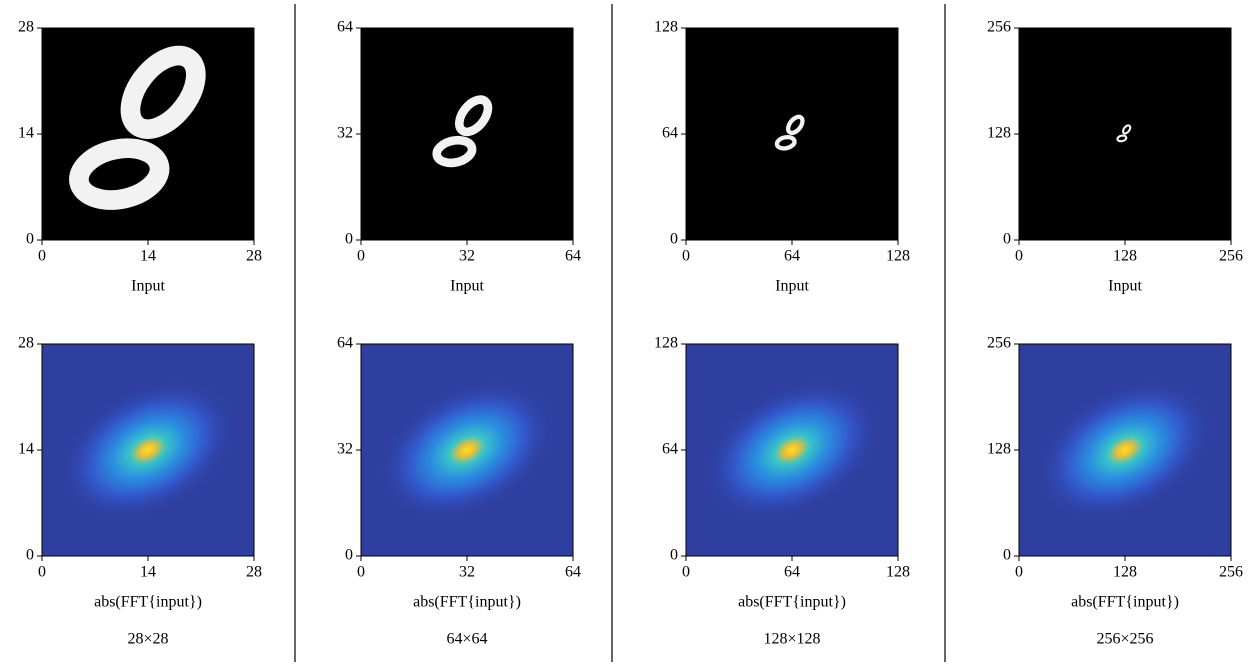  What do you see at coordinates (147, 639) in the screenshot?
I see `caption: 28×28` at bounding box center [147, 639].